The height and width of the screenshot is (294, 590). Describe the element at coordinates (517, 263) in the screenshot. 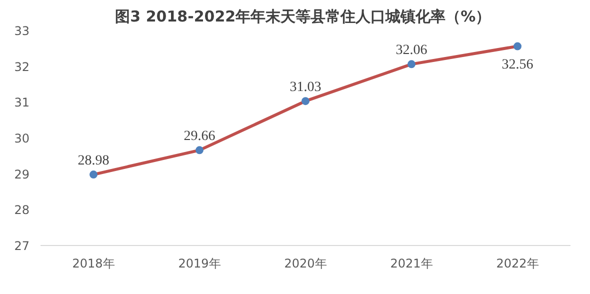

I see `x-tick-label: 2022年` at that location.